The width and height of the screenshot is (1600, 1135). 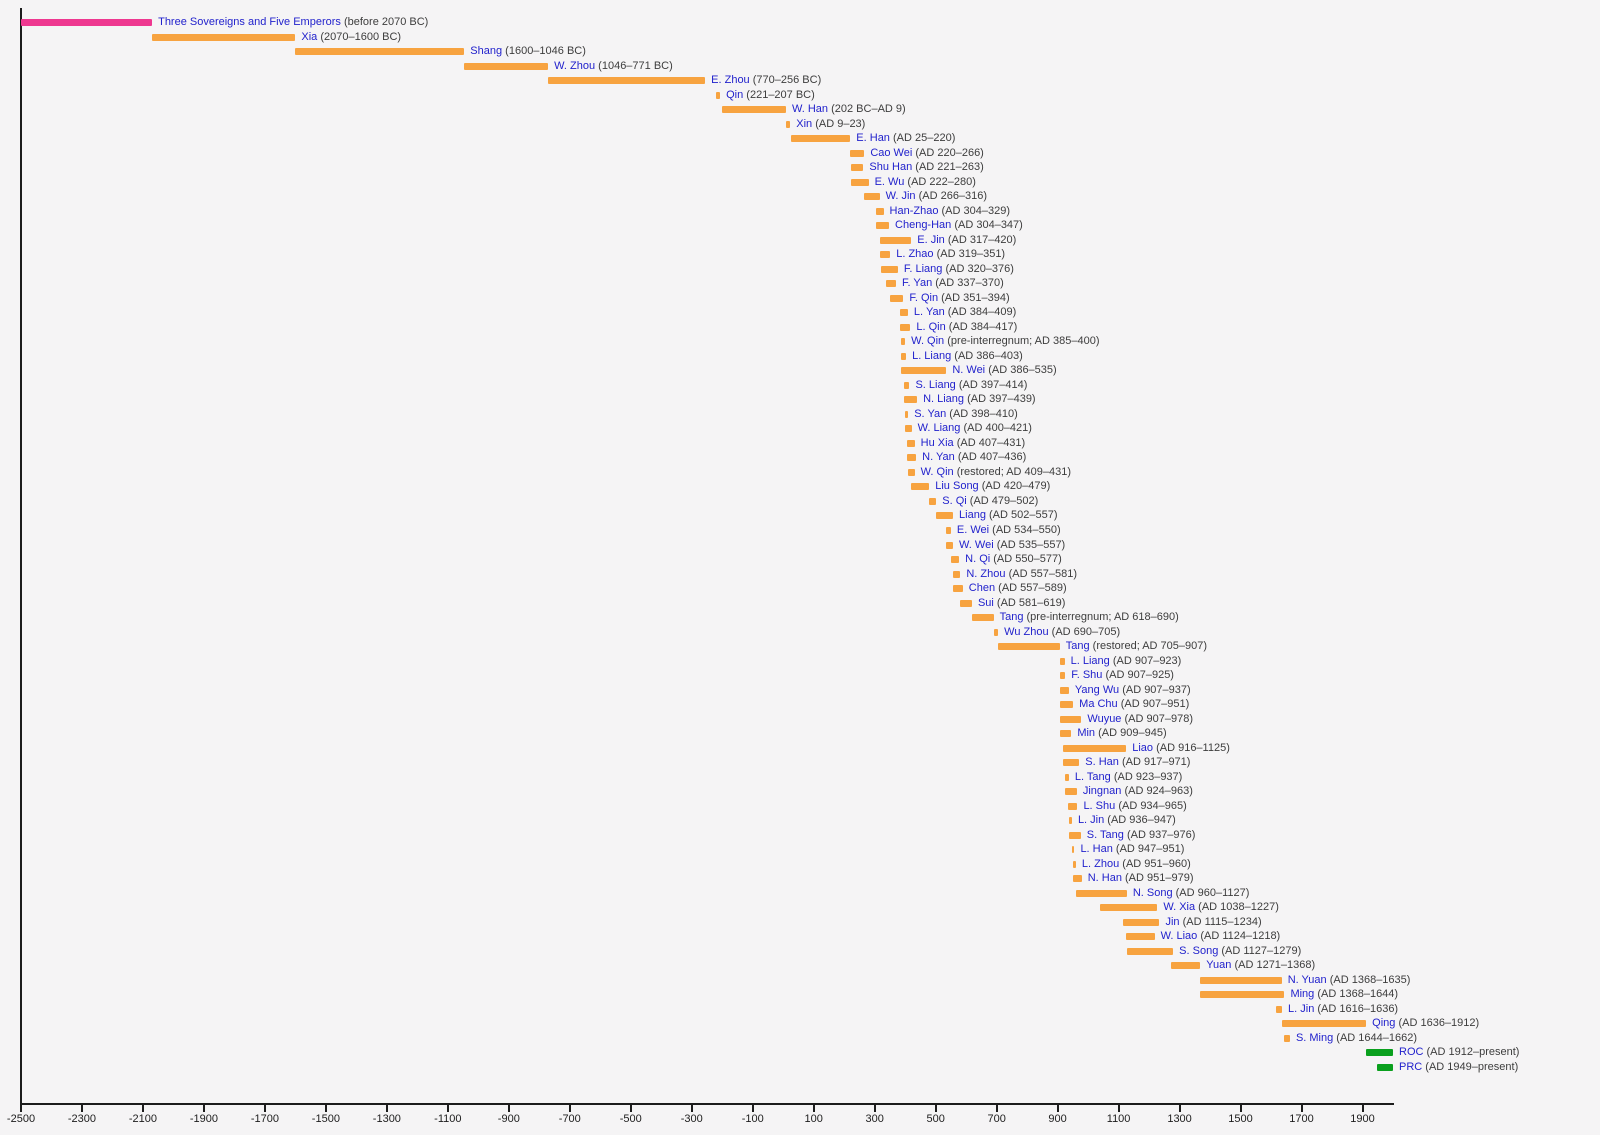 I want to click on dynasty-dates: (before 2070 BC), so click(x=386, y=22).